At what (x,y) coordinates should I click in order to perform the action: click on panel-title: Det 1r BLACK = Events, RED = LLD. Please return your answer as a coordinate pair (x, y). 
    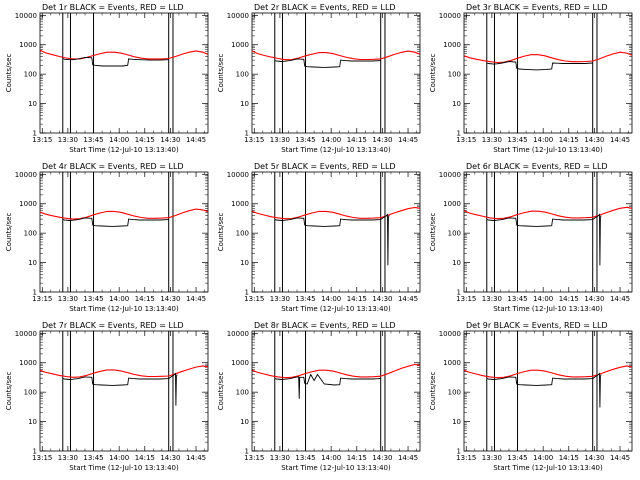
    Looking at the image, I should click on (113, 7).